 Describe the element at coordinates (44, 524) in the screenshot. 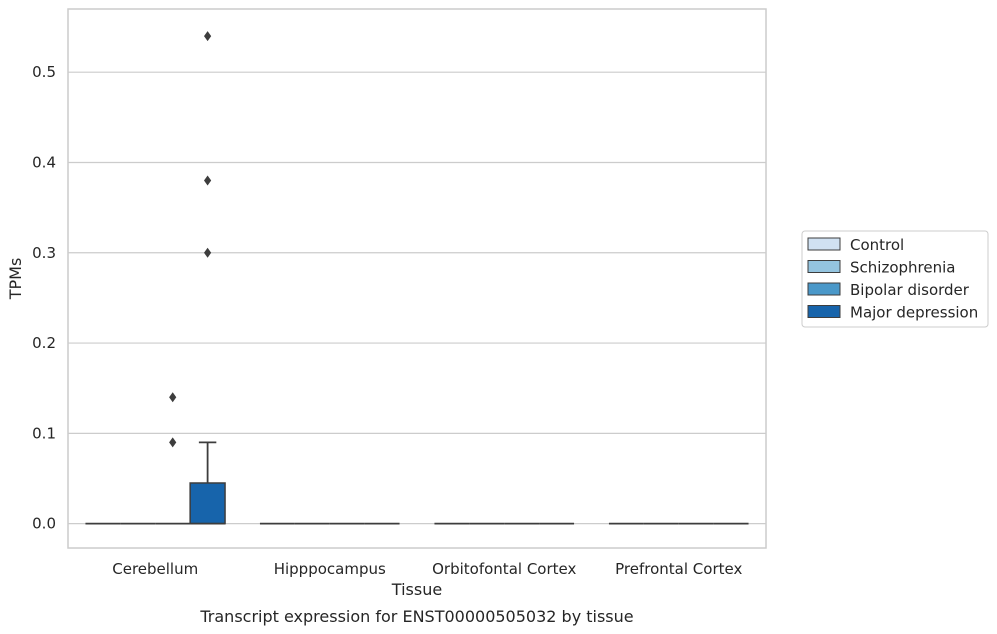

I see `y-tick-label: 0.0` at that location.